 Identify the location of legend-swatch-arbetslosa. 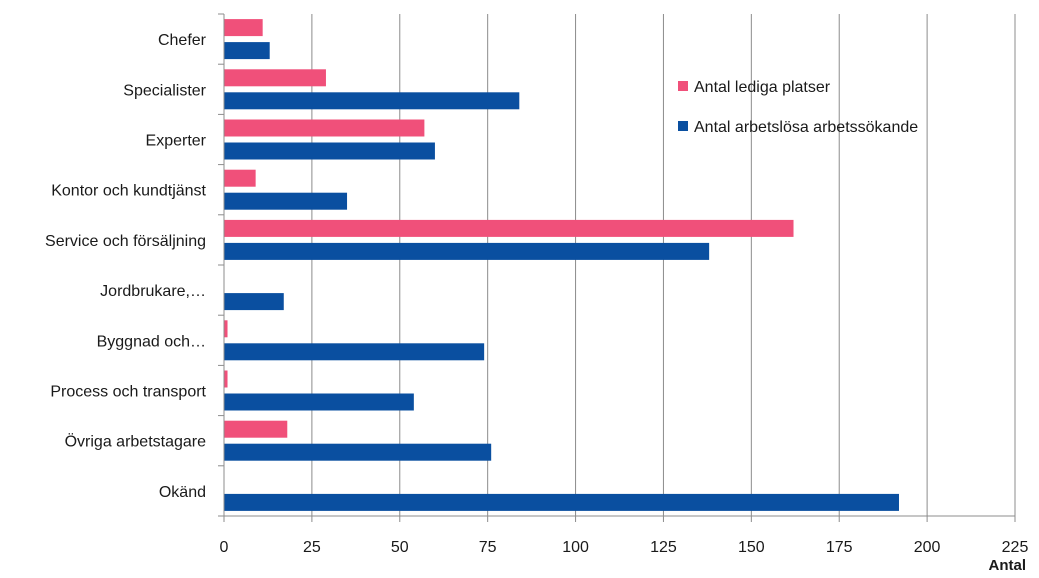
(683, 126).